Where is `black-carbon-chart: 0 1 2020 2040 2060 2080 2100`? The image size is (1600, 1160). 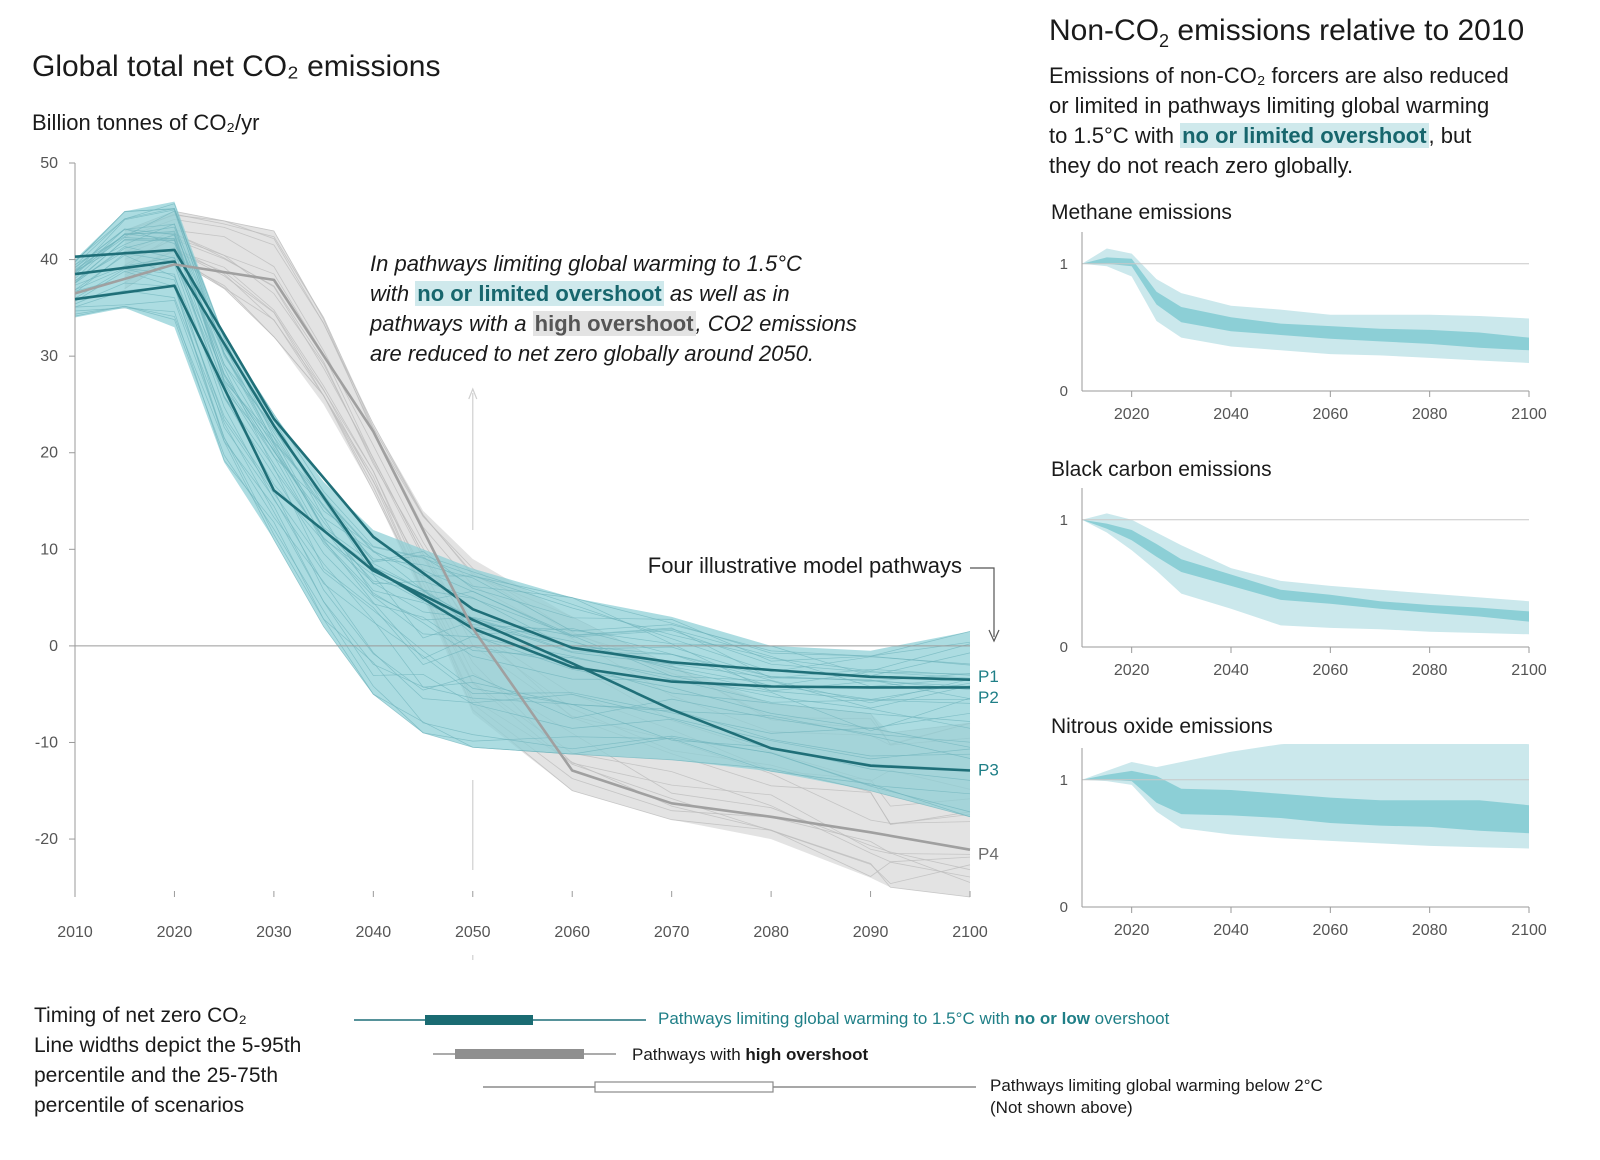
black-carbon-chart: 0 1 2020 2040 2060 2080 2100 is located at coordinates (1303, 583).